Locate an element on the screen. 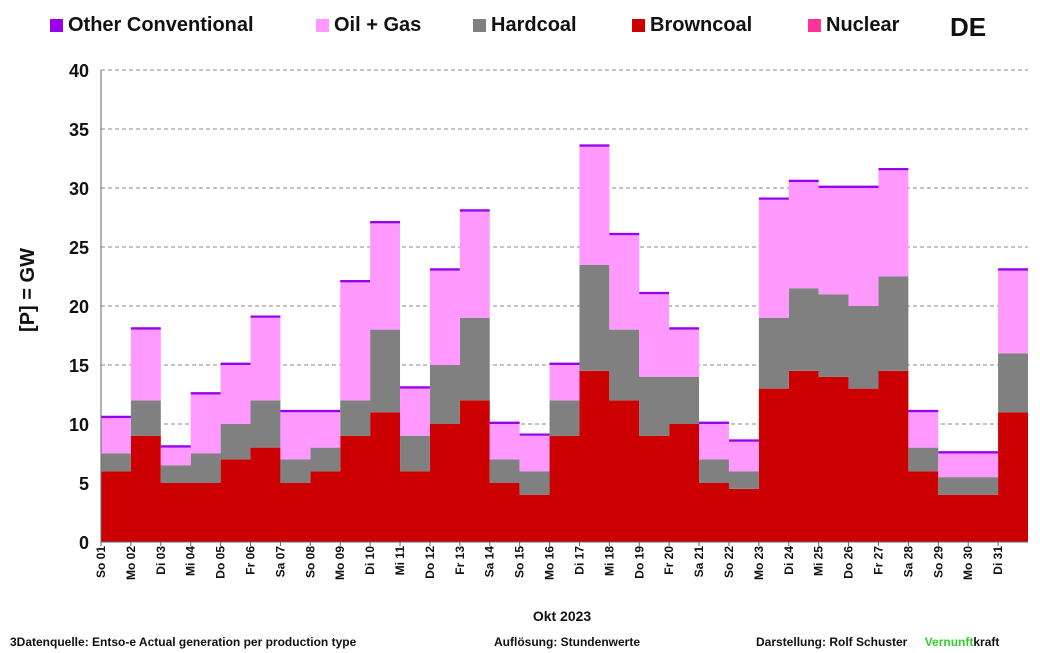  legend-label: Nuclear is located at coordinates (863, 24).